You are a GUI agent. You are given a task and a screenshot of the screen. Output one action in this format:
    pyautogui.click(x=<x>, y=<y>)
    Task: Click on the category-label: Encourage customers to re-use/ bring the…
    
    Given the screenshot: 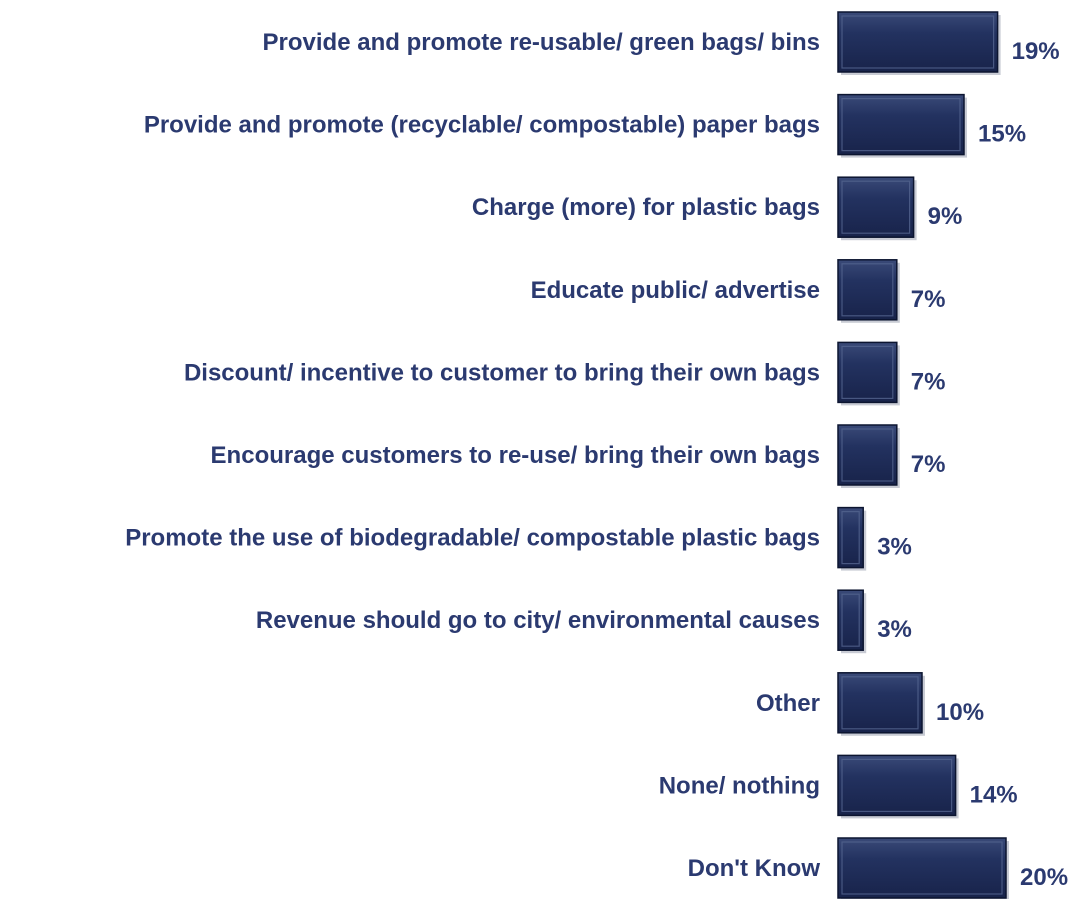 What is the action you would take?
    pyautogui.click(x=515, y=455)
    